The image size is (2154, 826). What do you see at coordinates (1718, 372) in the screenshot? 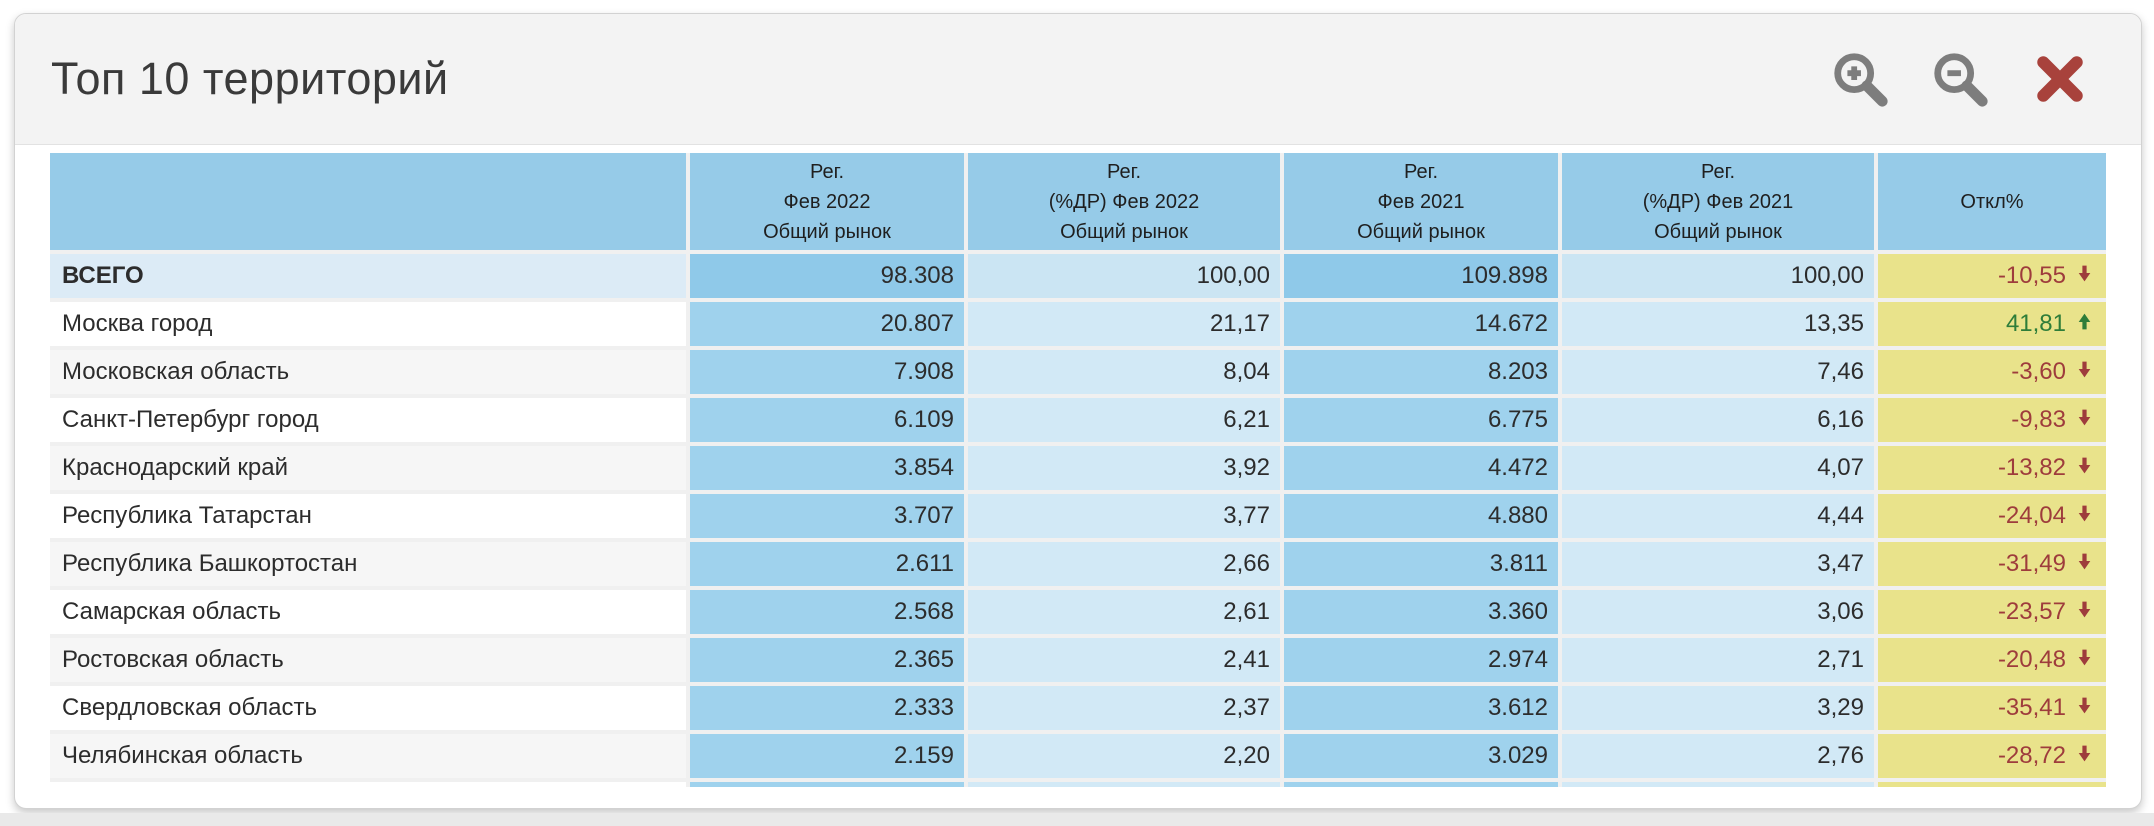
I see `value-cell-share-feb2021: 7,46` at bounding box center [1718, 372].